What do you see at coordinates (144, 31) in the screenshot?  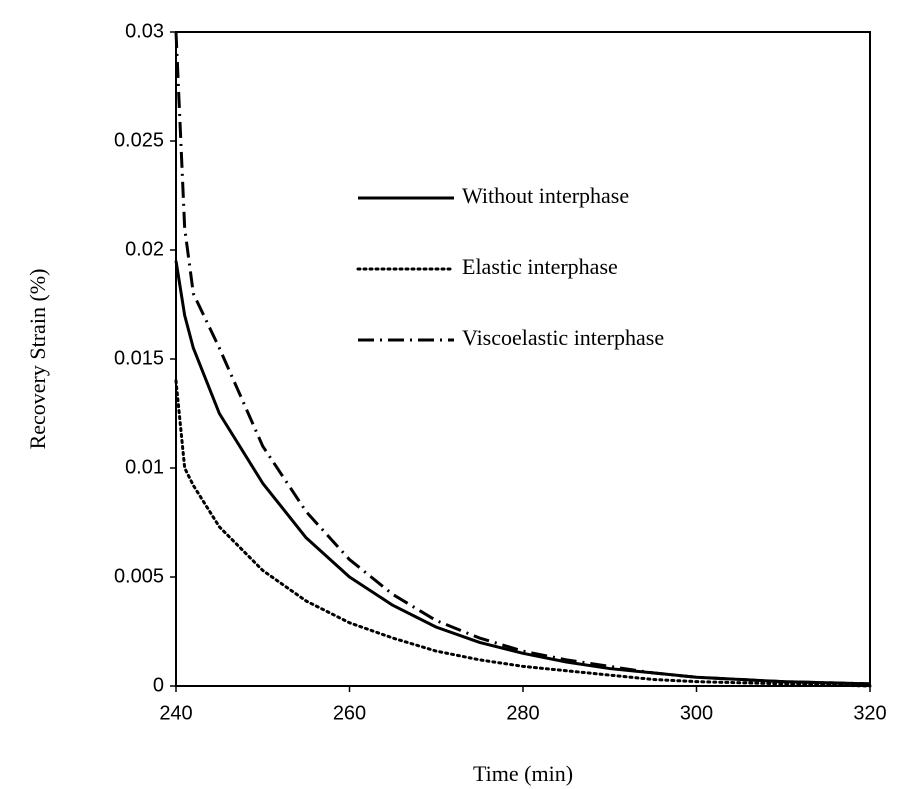 I see `y-tick-label: 0.03` at bounding box center [144, 31].